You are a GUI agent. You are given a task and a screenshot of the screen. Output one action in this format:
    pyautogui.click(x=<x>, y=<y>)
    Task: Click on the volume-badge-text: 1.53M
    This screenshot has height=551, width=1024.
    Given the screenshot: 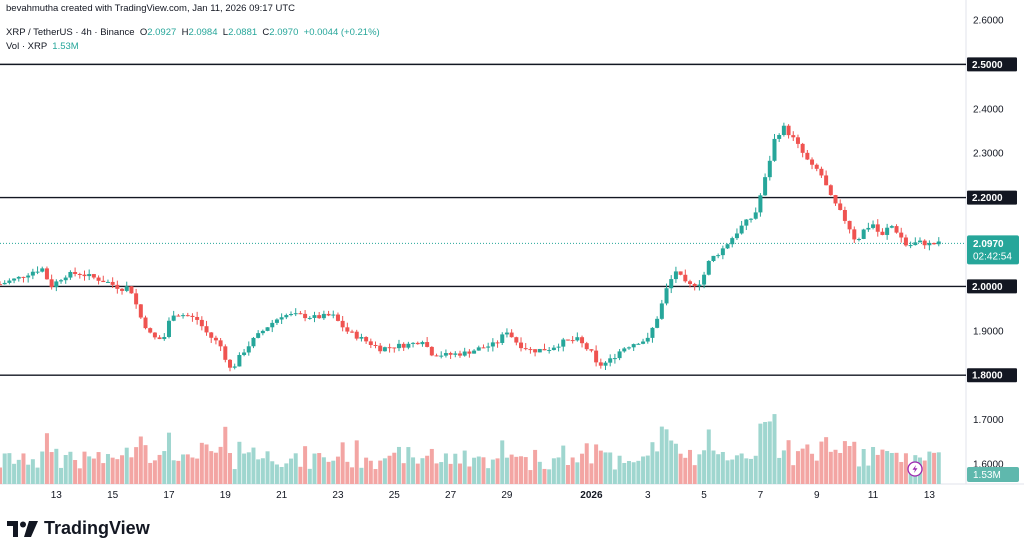 What is the action you would take?
    pyautogui.click(x=987, y=475)
    